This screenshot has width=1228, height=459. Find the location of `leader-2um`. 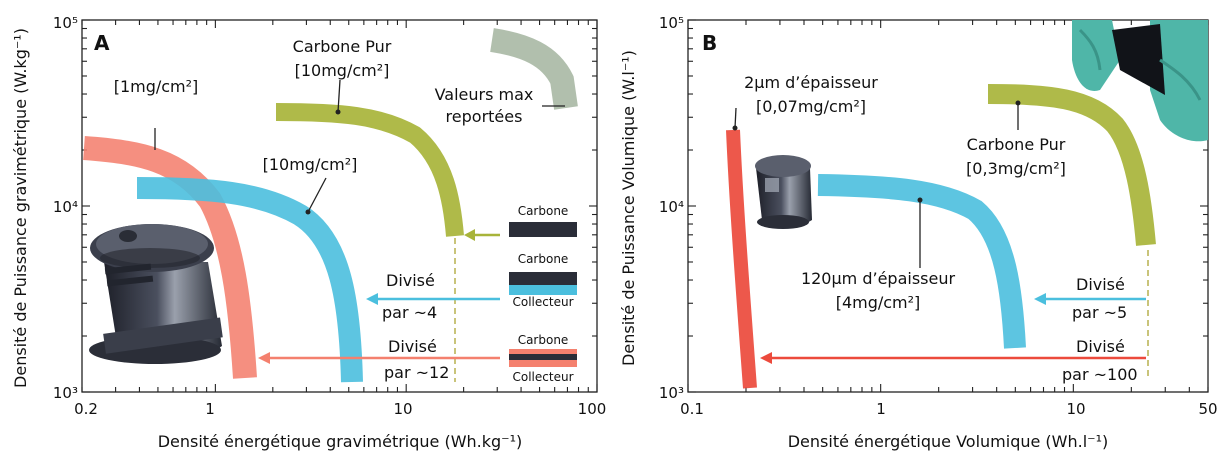

leader-2um is located at coordinates (735, 118).